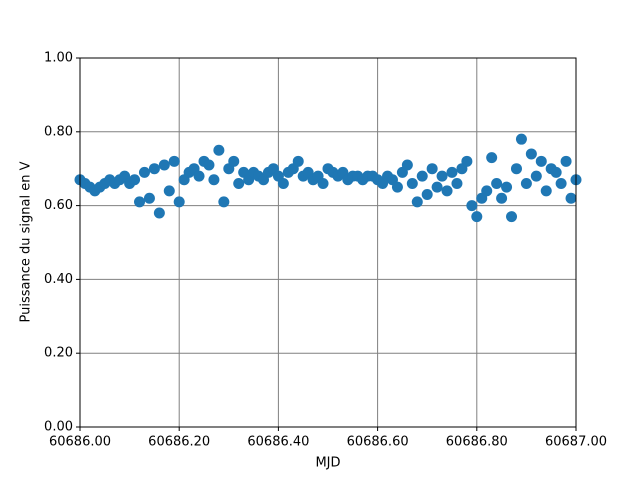 Image resolution: width=640 pixels, height=484 pixels. Describe the element at coordinates (58, 279) in the screenshot. I see `y-tick-label: 0.40` at that location.